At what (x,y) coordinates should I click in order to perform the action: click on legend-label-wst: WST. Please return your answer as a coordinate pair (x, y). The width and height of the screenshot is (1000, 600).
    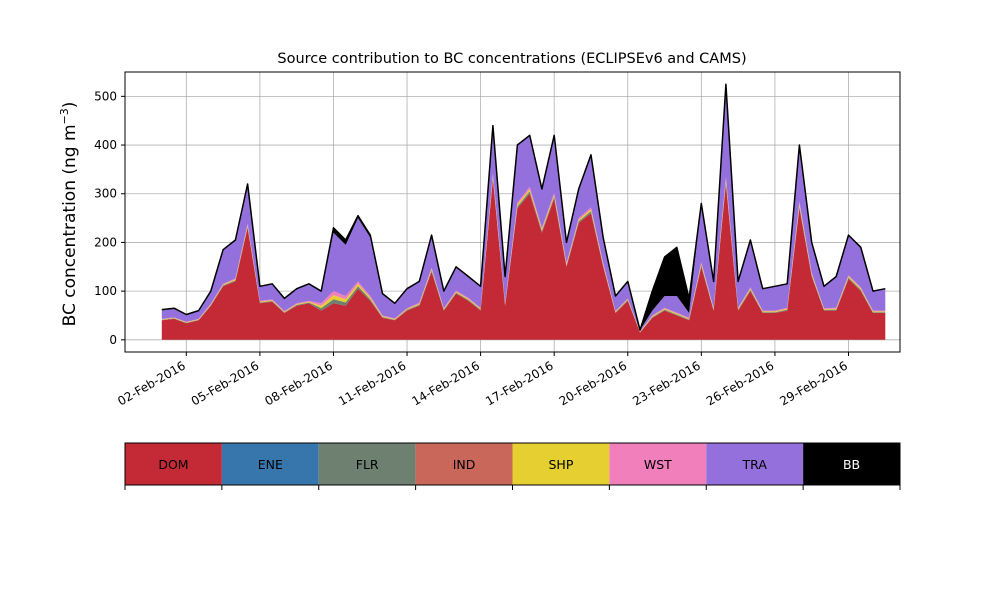
    Looking at the image, I should click on (658, 464).